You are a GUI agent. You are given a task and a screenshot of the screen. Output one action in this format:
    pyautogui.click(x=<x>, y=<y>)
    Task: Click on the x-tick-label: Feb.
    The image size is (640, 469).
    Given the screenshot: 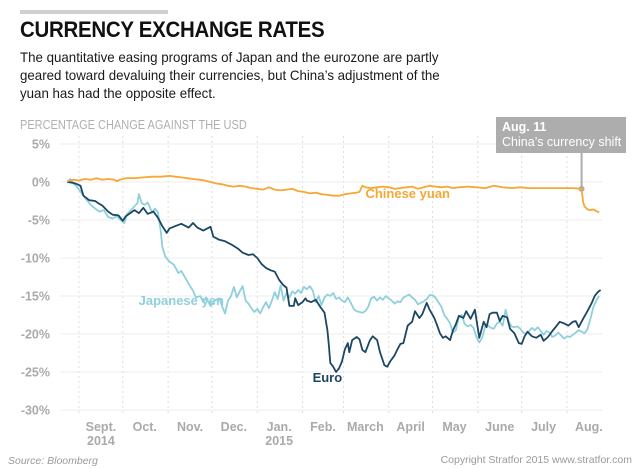 What is the action you would take?
    pyautogui.click(x=323, y=427)
    